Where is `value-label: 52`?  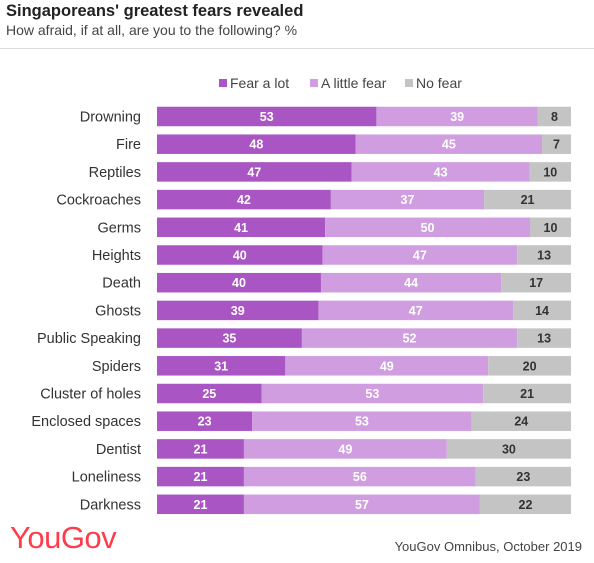
value-label: 52 is located at coordinates (410, 339).